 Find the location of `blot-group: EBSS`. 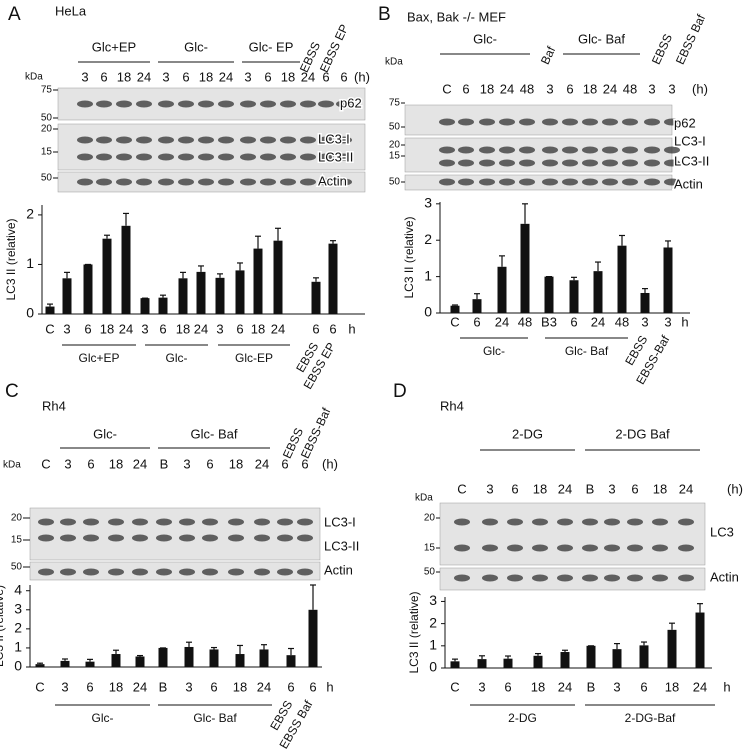

blot-group: EBSS is located at coordinates (662, 49).